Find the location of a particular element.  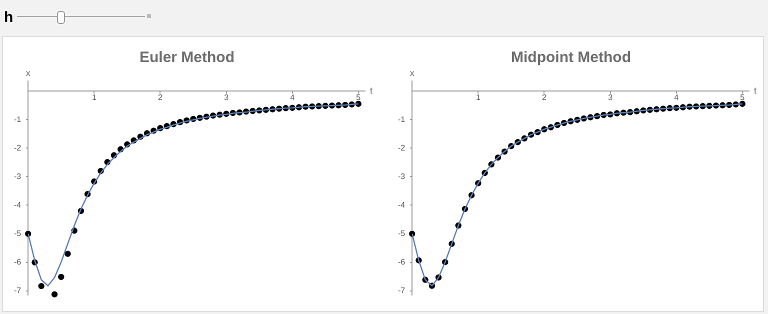

text: h is located at coordinates (9, 17).